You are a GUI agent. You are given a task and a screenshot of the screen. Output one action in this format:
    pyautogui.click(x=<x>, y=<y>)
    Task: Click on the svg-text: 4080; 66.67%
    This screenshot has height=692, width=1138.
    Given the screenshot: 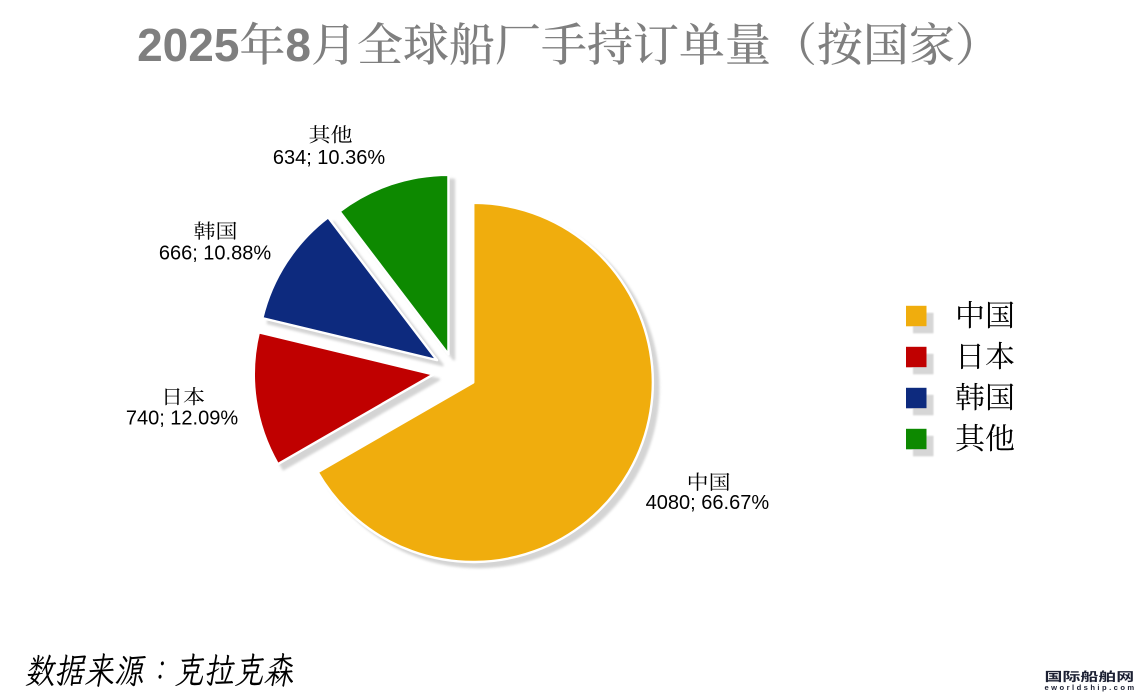 What is the action you would take?
    pyautogui.click(x=708, y=503)
    